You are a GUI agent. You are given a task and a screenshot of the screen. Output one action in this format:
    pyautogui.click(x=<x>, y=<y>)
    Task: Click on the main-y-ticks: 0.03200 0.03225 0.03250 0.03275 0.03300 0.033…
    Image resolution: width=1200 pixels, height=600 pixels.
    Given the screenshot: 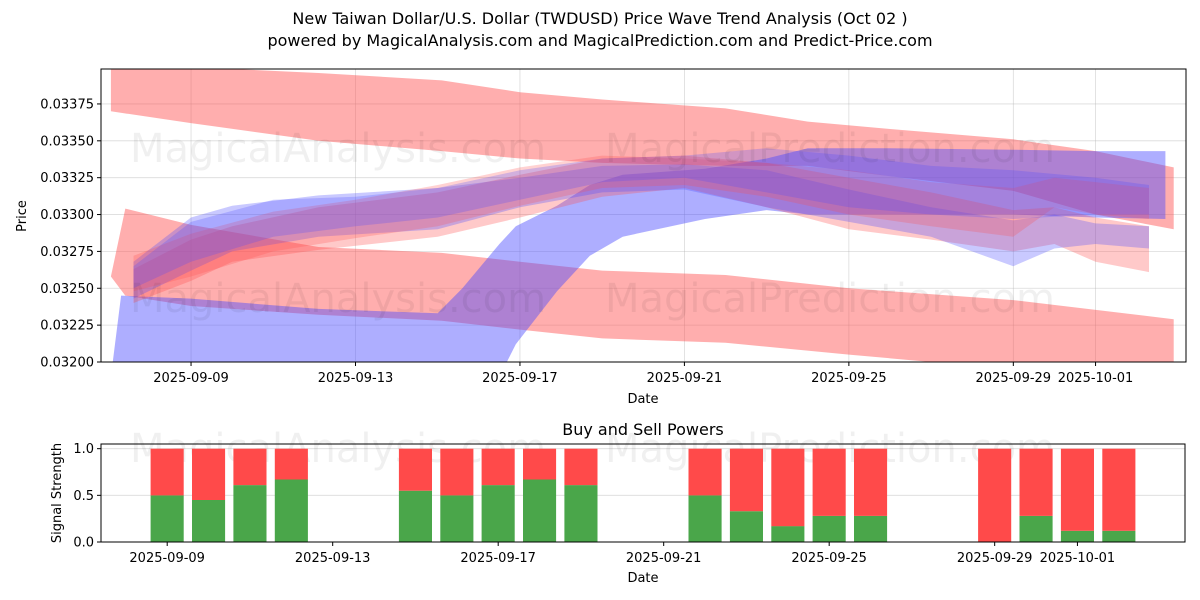 What is the action you would take?
    pyautogui.click(x=70, y=234)
    